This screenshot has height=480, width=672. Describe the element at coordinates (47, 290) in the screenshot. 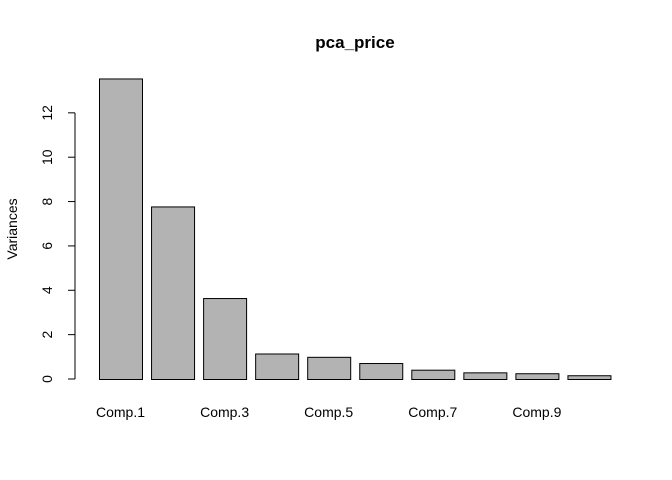

I see `y-tick-label: 4` at that location.